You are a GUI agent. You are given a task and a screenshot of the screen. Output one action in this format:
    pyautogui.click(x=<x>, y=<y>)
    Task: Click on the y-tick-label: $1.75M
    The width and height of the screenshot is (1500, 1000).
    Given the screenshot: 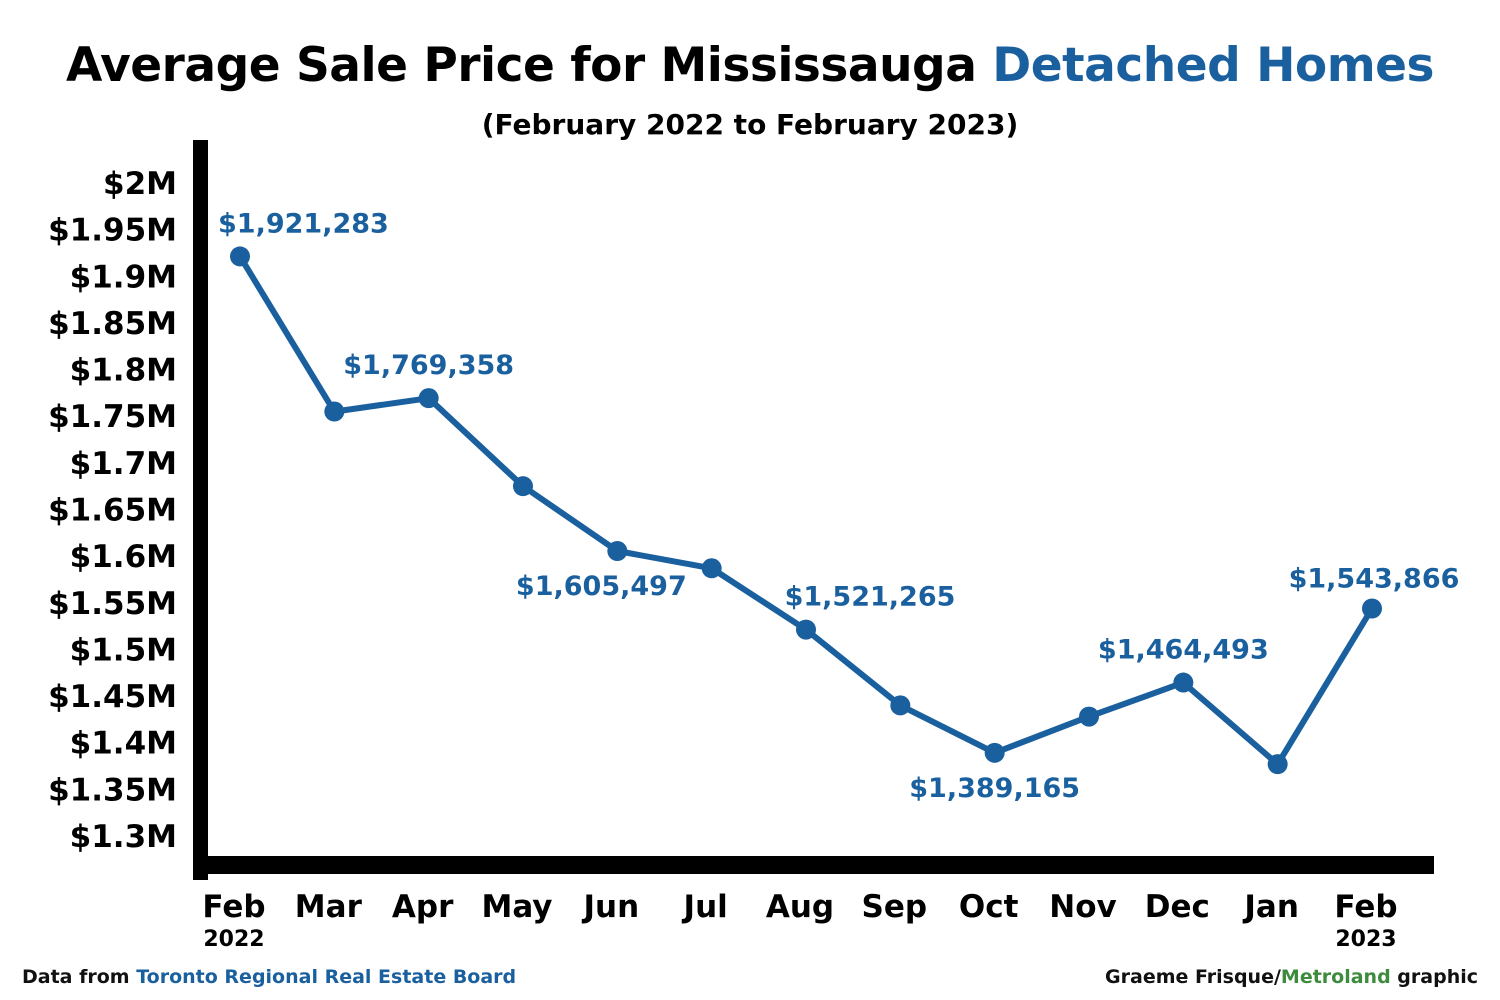 What is the action you would take?
    pyautogui.click(x=112, y=417)
    